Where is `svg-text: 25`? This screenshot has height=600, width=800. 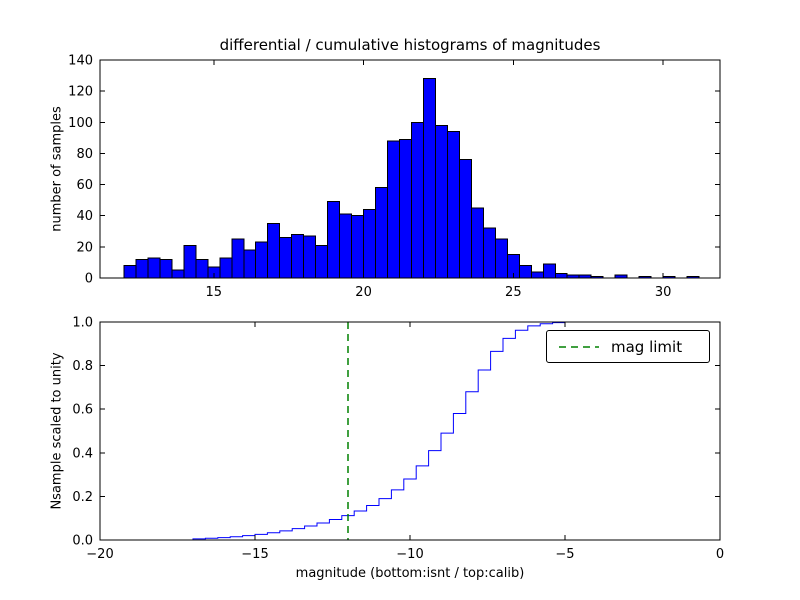 svg-text: 25 is located at coordinates (513, 292).